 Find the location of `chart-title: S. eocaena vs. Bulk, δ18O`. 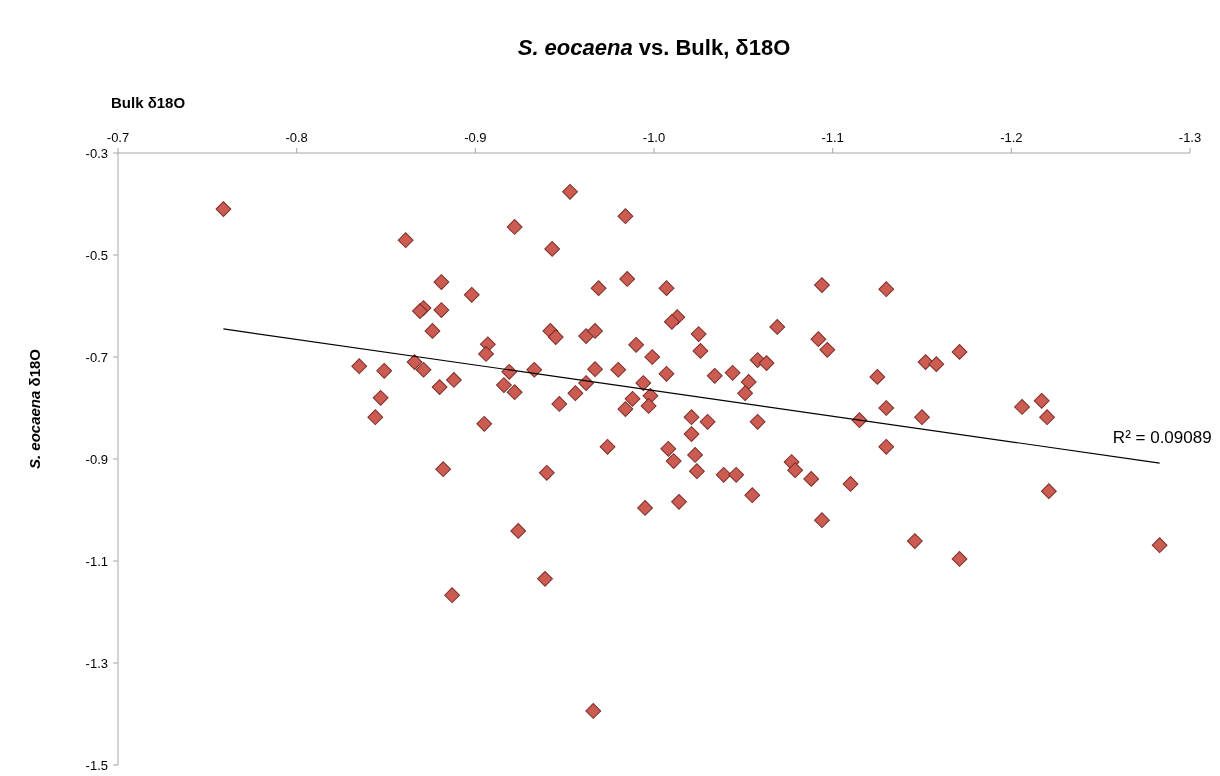

chart-title: S. eocaena vs. Bulk, δ18O is located at coordinates (654, 47).